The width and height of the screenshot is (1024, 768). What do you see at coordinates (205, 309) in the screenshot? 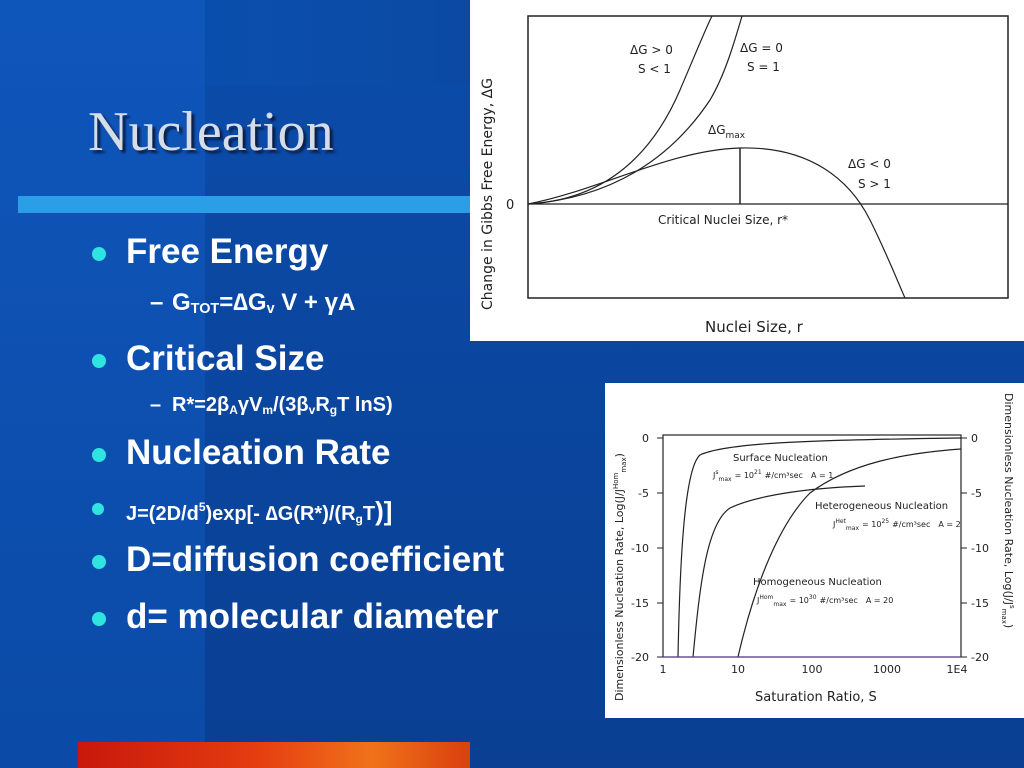
I see `formula-subscript: TOT` at bounding box center [205, 309].